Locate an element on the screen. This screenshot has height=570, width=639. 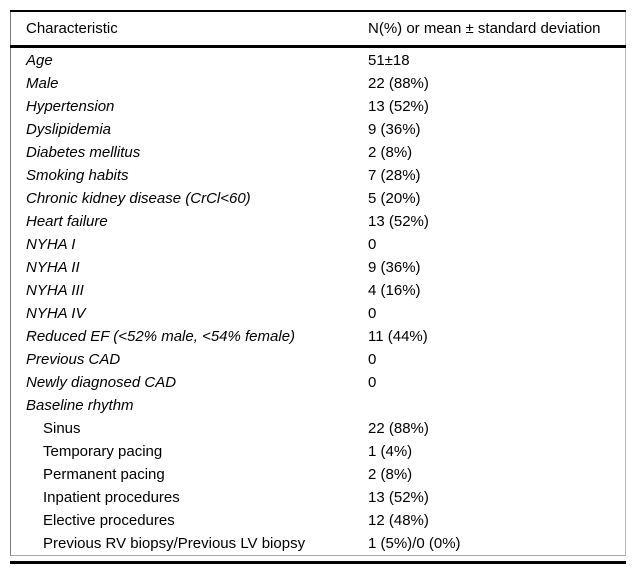
row-label: NYHA I is located at coordinates (51, 244).